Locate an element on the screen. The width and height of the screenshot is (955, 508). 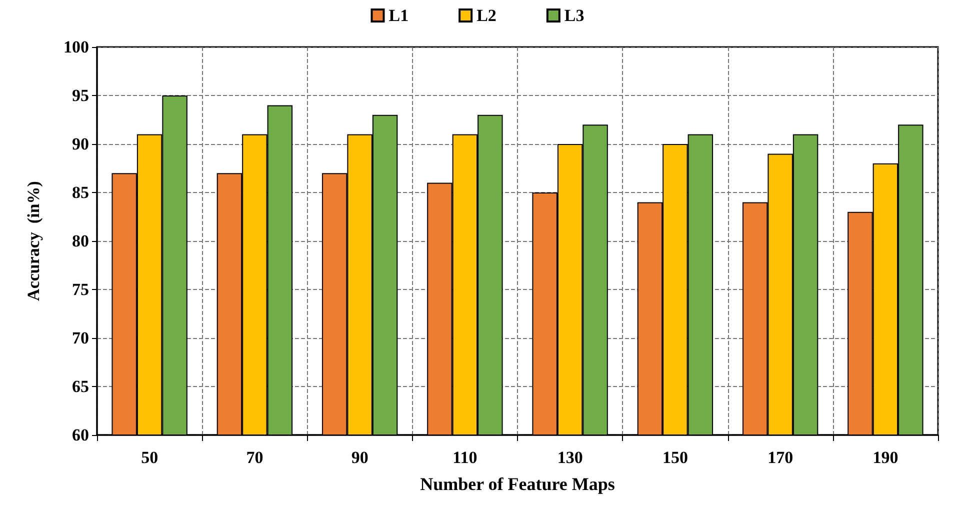
y-tick-label: 65 is located at coordinates (80, 386).